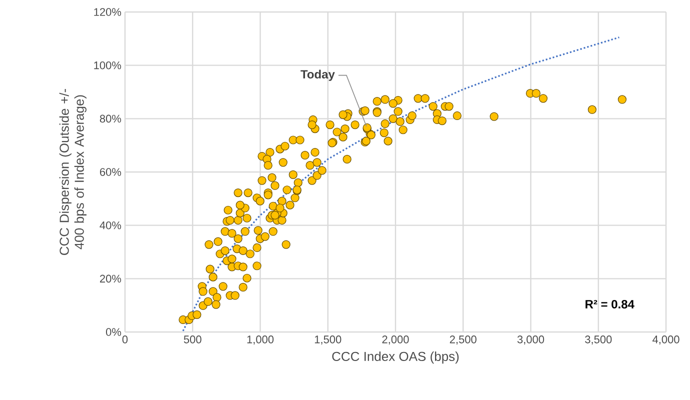  I want to click on x-axis-title: CCC Index OAS (bps), so click(395, 357).